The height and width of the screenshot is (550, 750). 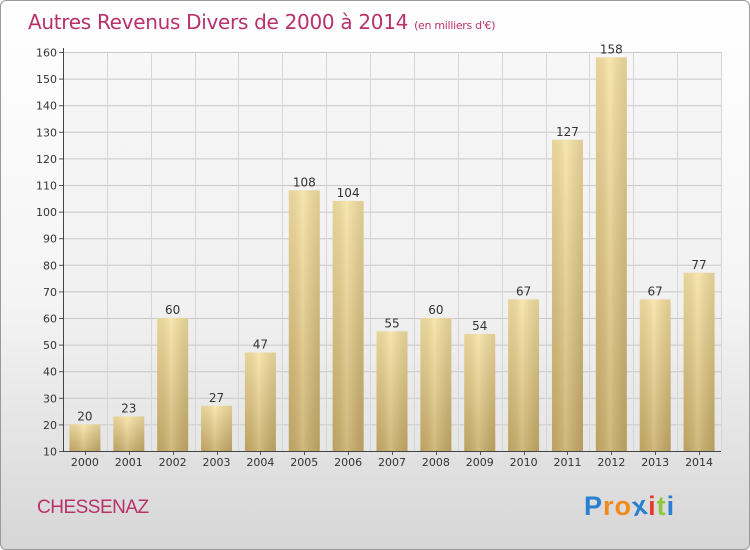 I want to click on data-label: 55, so click(x=391, y=323).